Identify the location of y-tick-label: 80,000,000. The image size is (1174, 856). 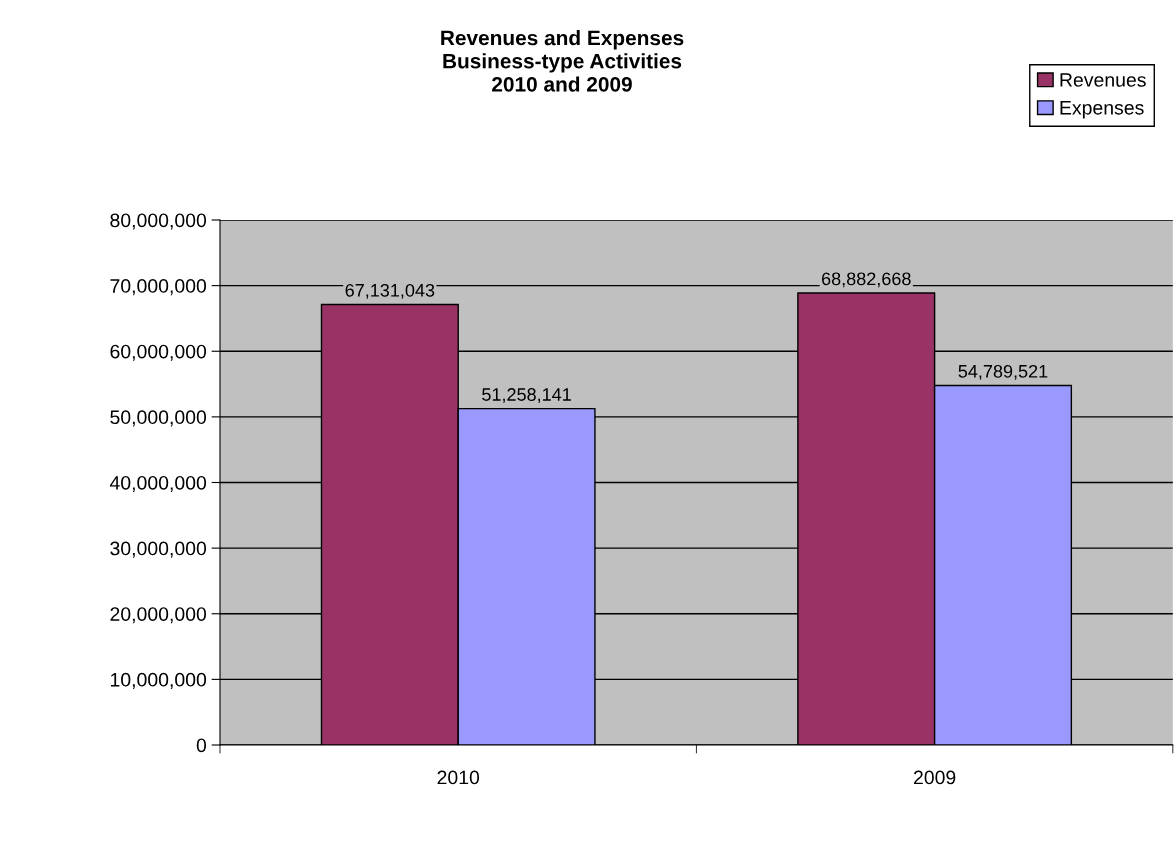
(158, 221).